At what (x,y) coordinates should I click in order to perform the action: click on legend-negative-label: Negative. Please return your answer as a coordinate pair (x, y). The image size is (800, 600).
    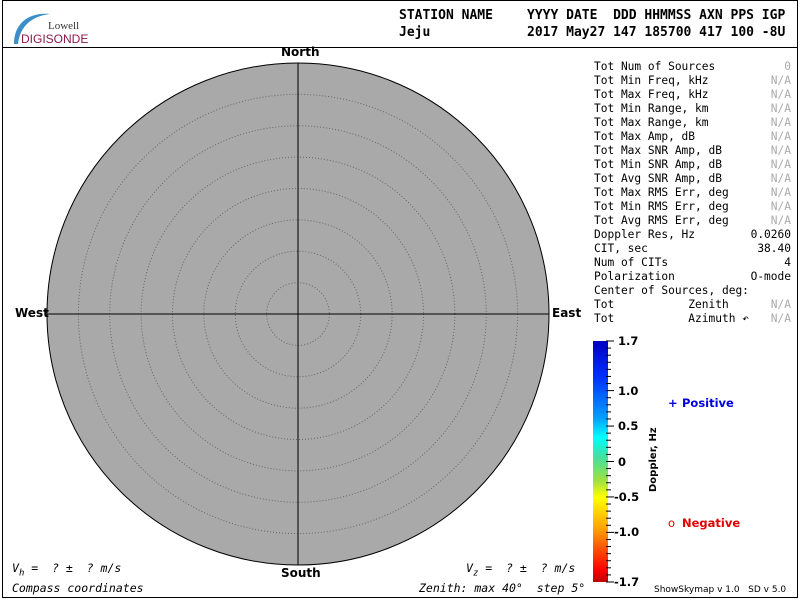
    Looking at the image, I should click on (711, 523).